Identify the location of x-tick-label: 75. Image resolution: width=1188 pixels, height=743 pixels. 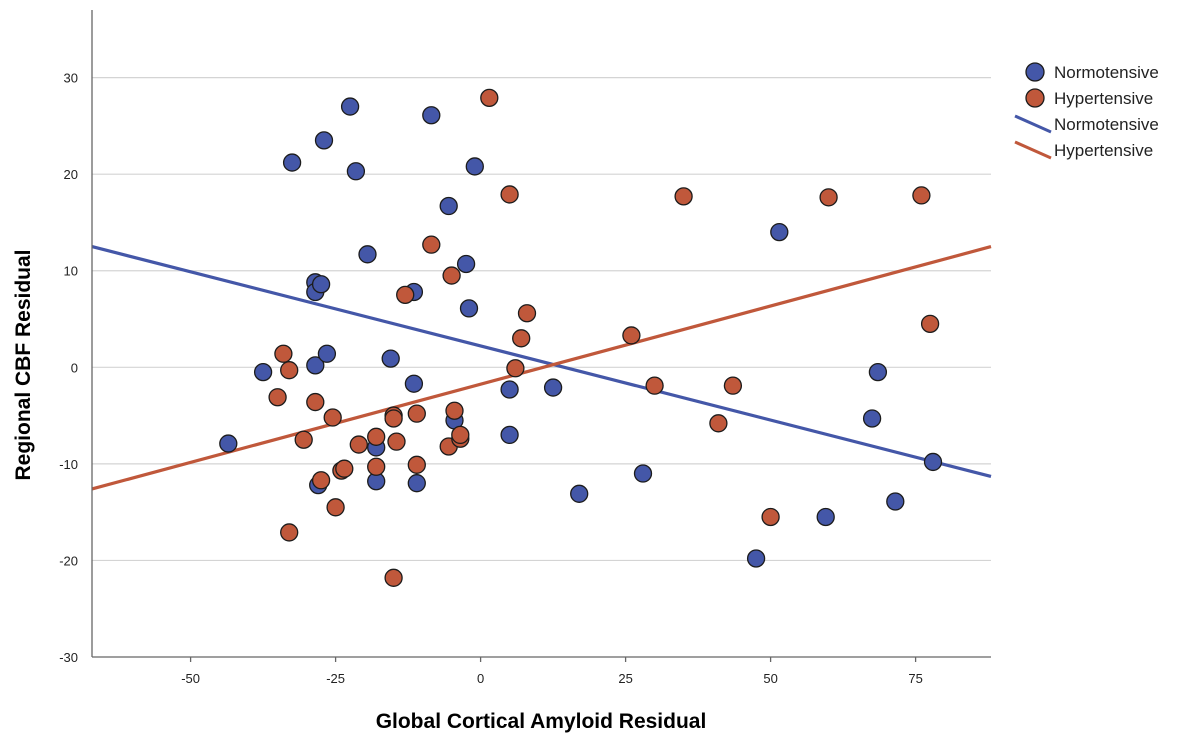
(915, 678).